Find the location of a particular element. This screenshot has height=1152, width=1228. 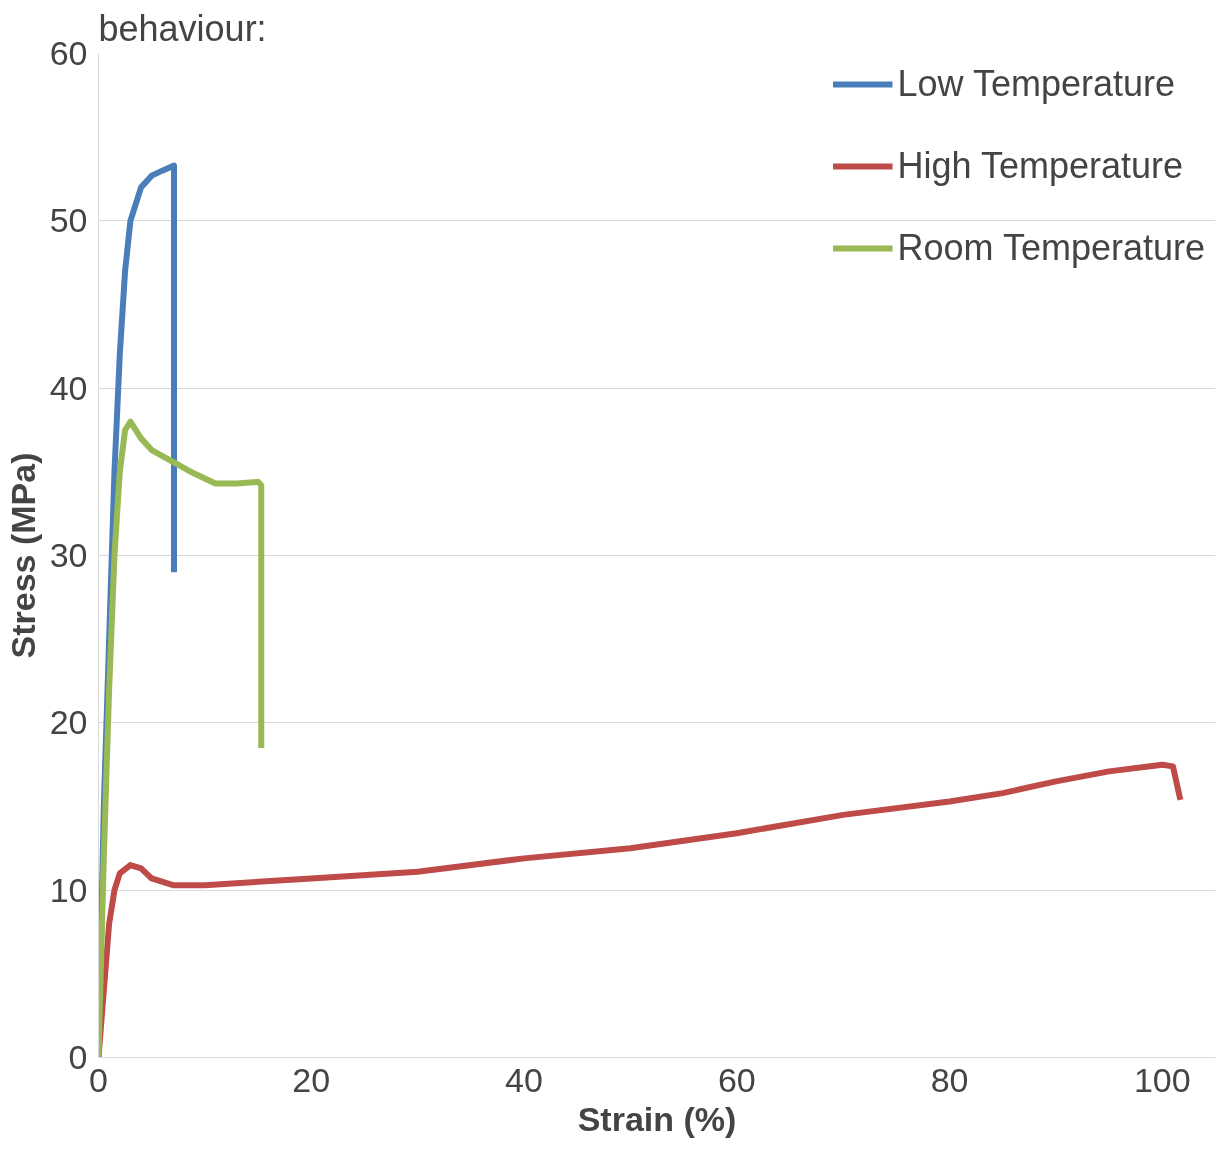

y-axis-title: Stress (MPa) is located at coordinates (22, 555).